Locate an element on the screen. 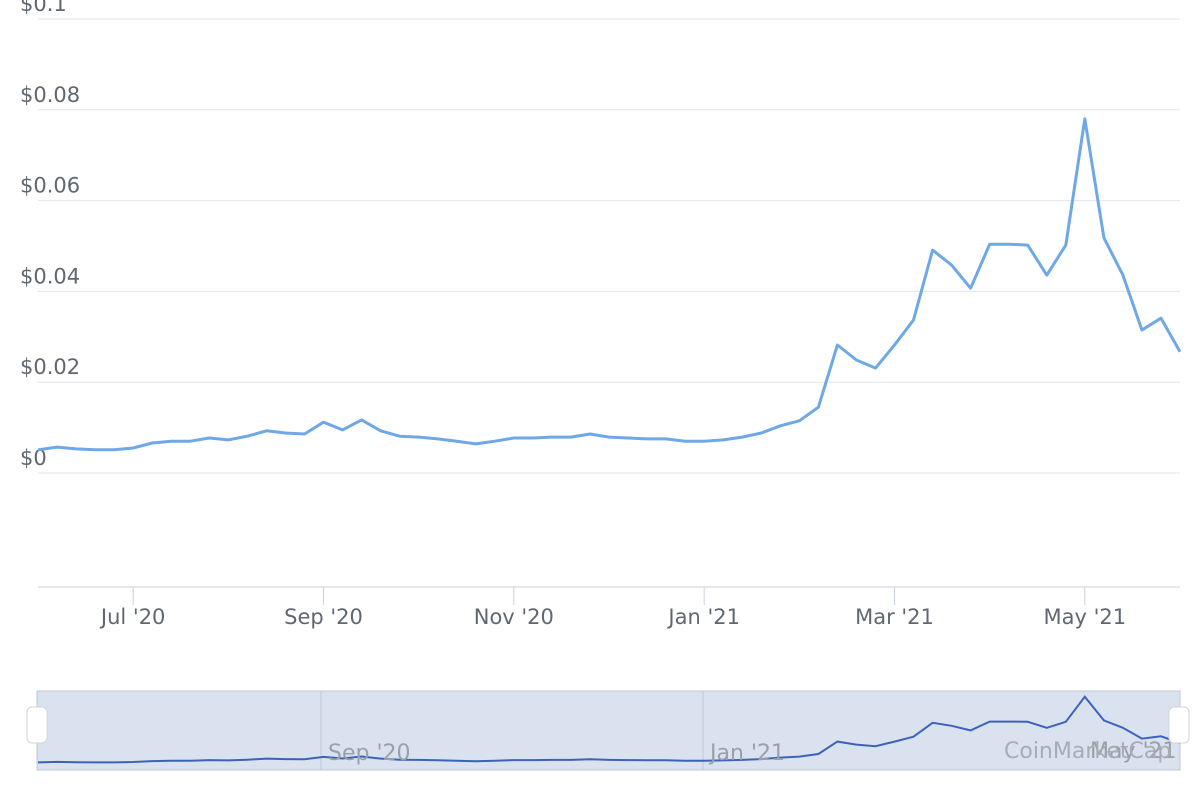 Image resolution: width=1200 pixels, height=800 pixels. x-tick-label: Jul '20 is located at coordinates (132, 617).